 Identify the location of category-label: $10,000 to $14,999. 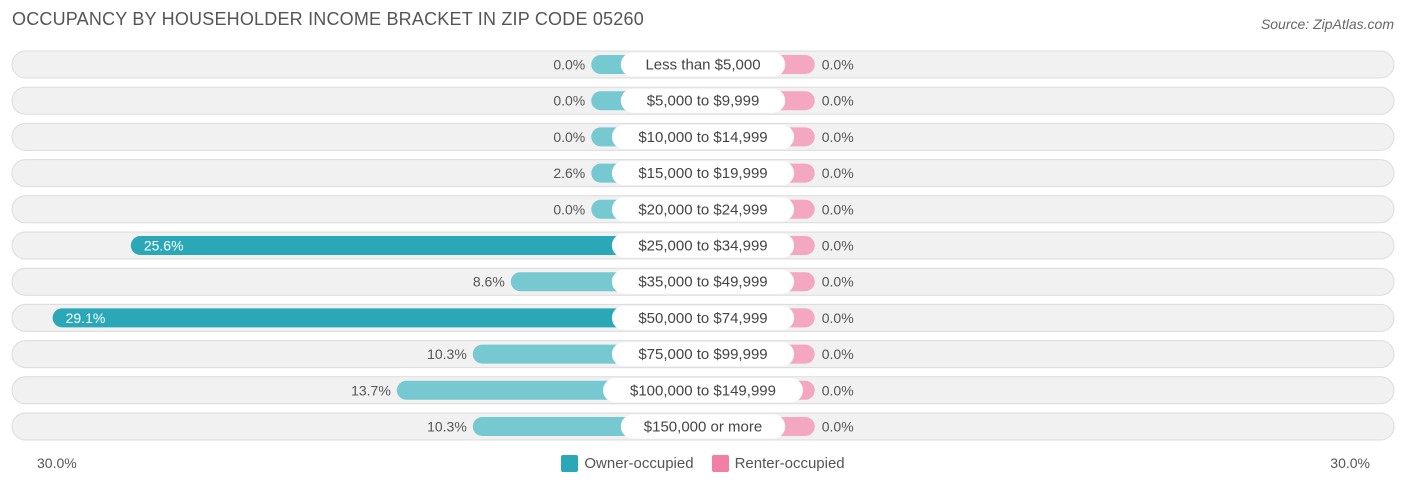
(702, 137).